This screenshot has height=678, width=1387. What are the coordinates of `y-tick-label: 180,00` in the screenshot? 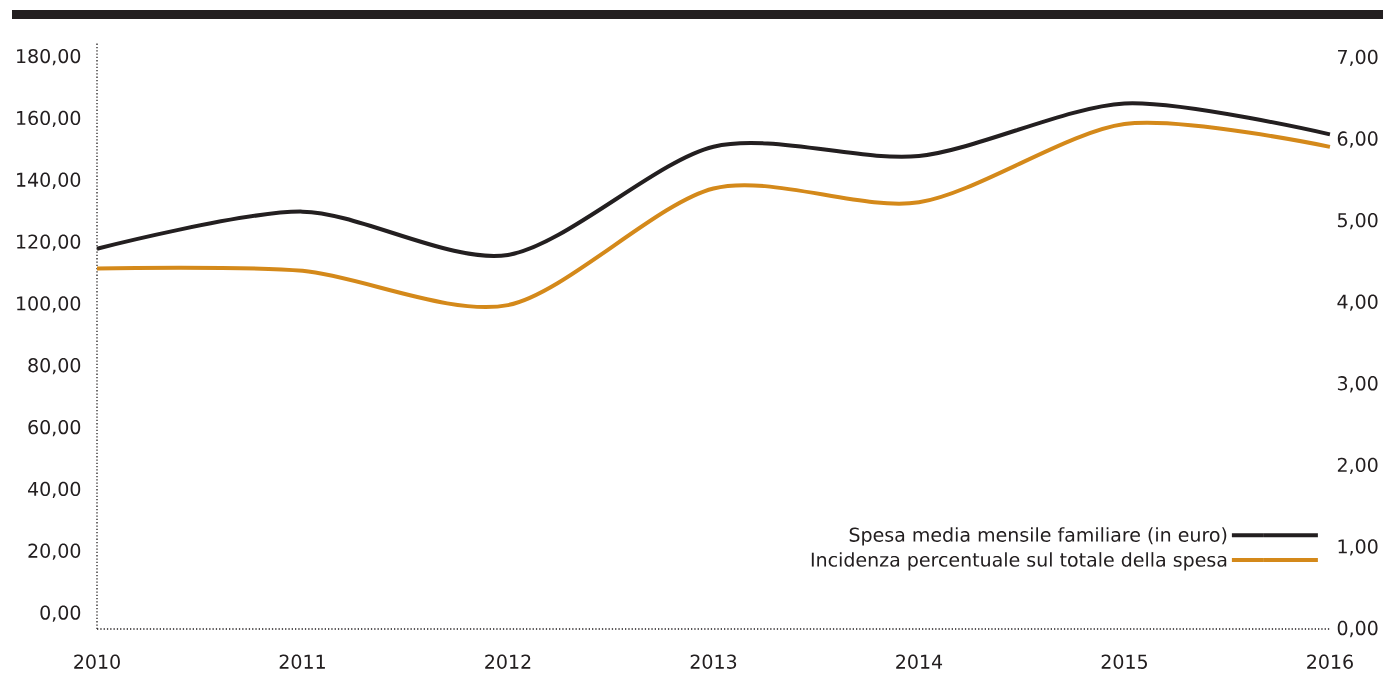 It's located at (49, 57).